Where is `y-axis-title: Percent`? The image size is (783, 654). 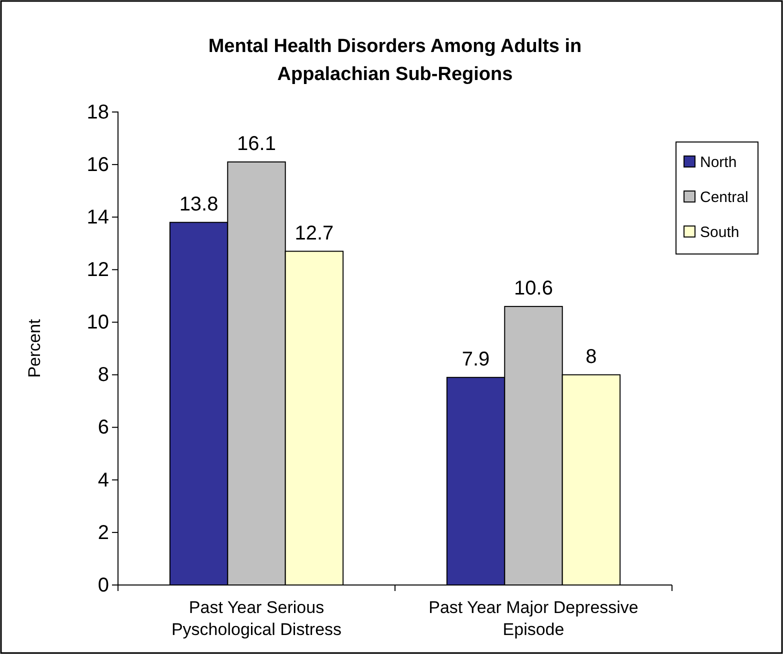
y-axis-title: Percent is located at coordinates (34, 348).